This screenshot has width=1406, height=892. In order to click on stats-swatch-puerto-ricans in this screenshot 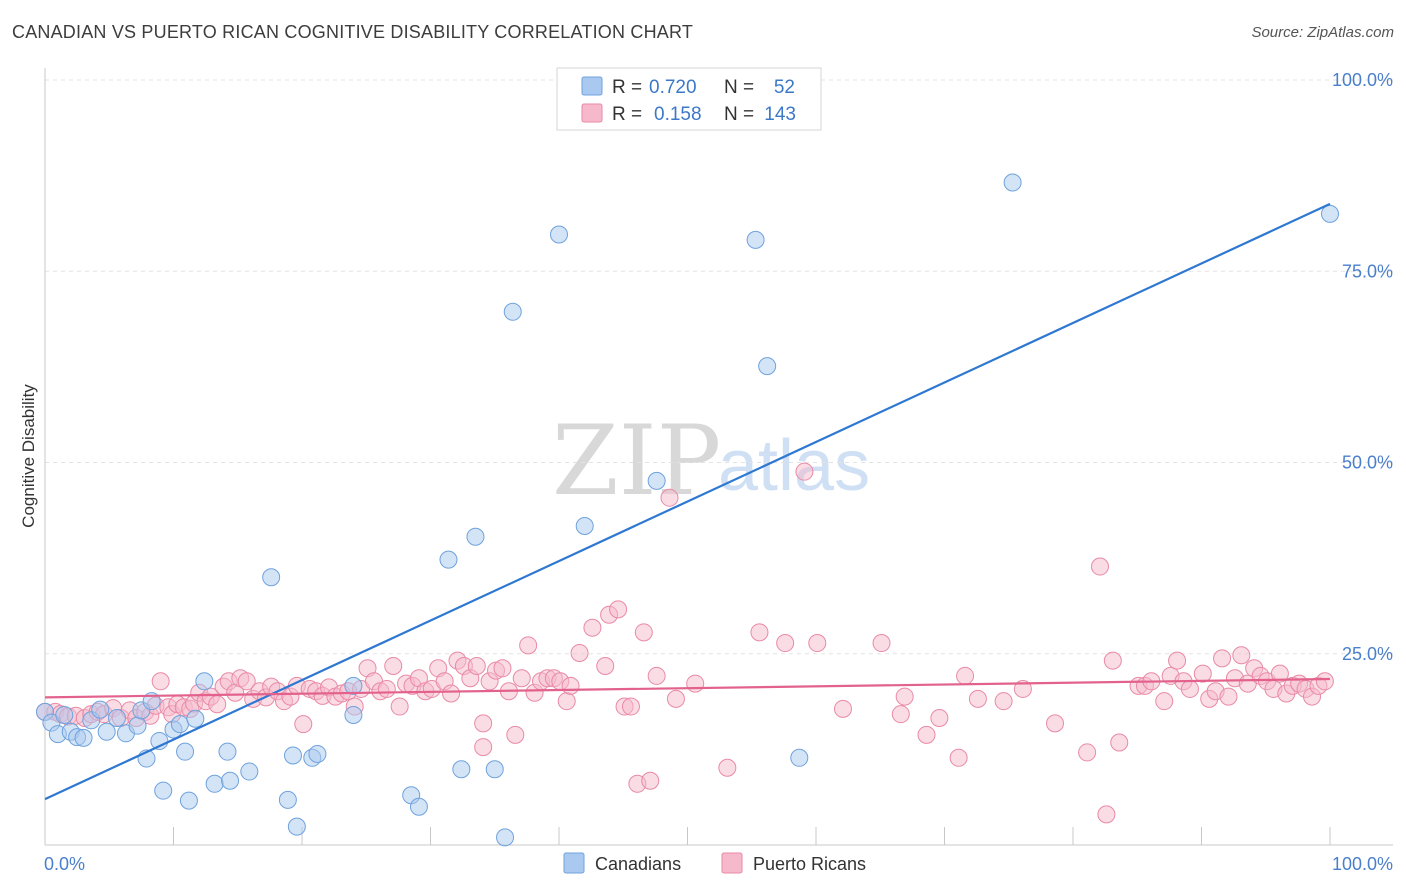, I will do `click(592, 113)`.